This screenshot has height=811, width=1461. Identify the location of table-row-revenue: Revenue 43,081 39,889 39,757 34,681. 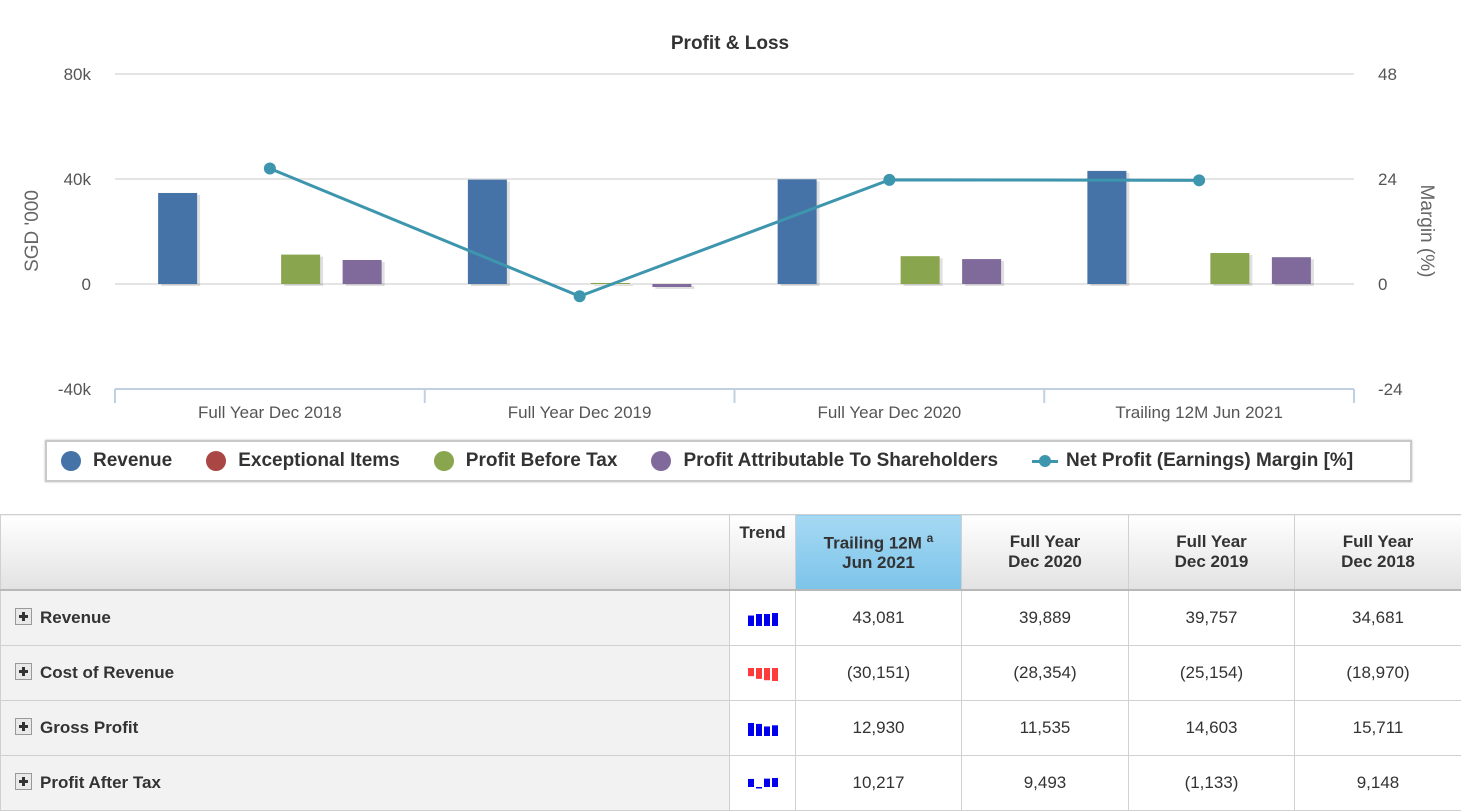
(731, 618).